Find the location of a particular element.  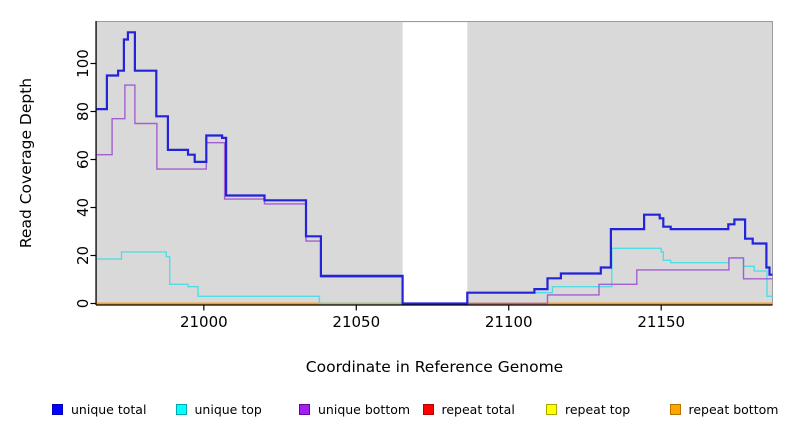

legend-item-unique-total: unique total is located at coordinates (114, 409).